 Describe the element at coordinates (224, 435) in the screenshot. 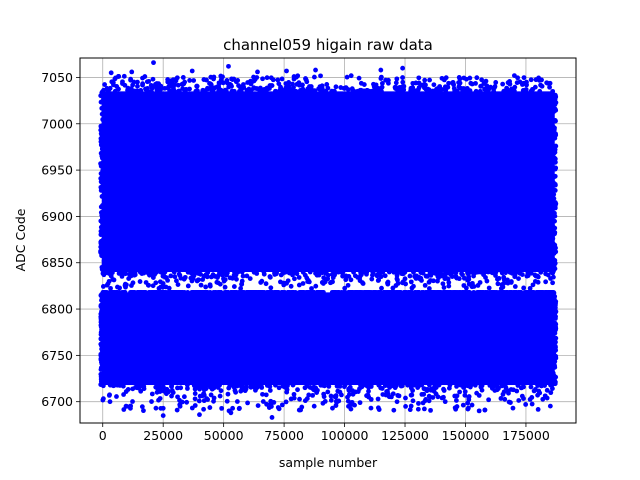

I see `x-tick-label: 50000` at that location.